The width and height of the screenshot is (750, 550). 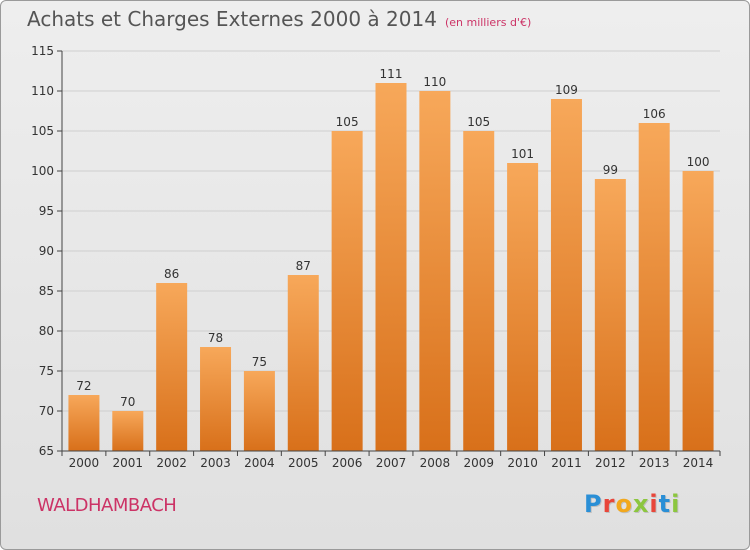 I want to click on logo-letter: o, so click(x=624, y=504).